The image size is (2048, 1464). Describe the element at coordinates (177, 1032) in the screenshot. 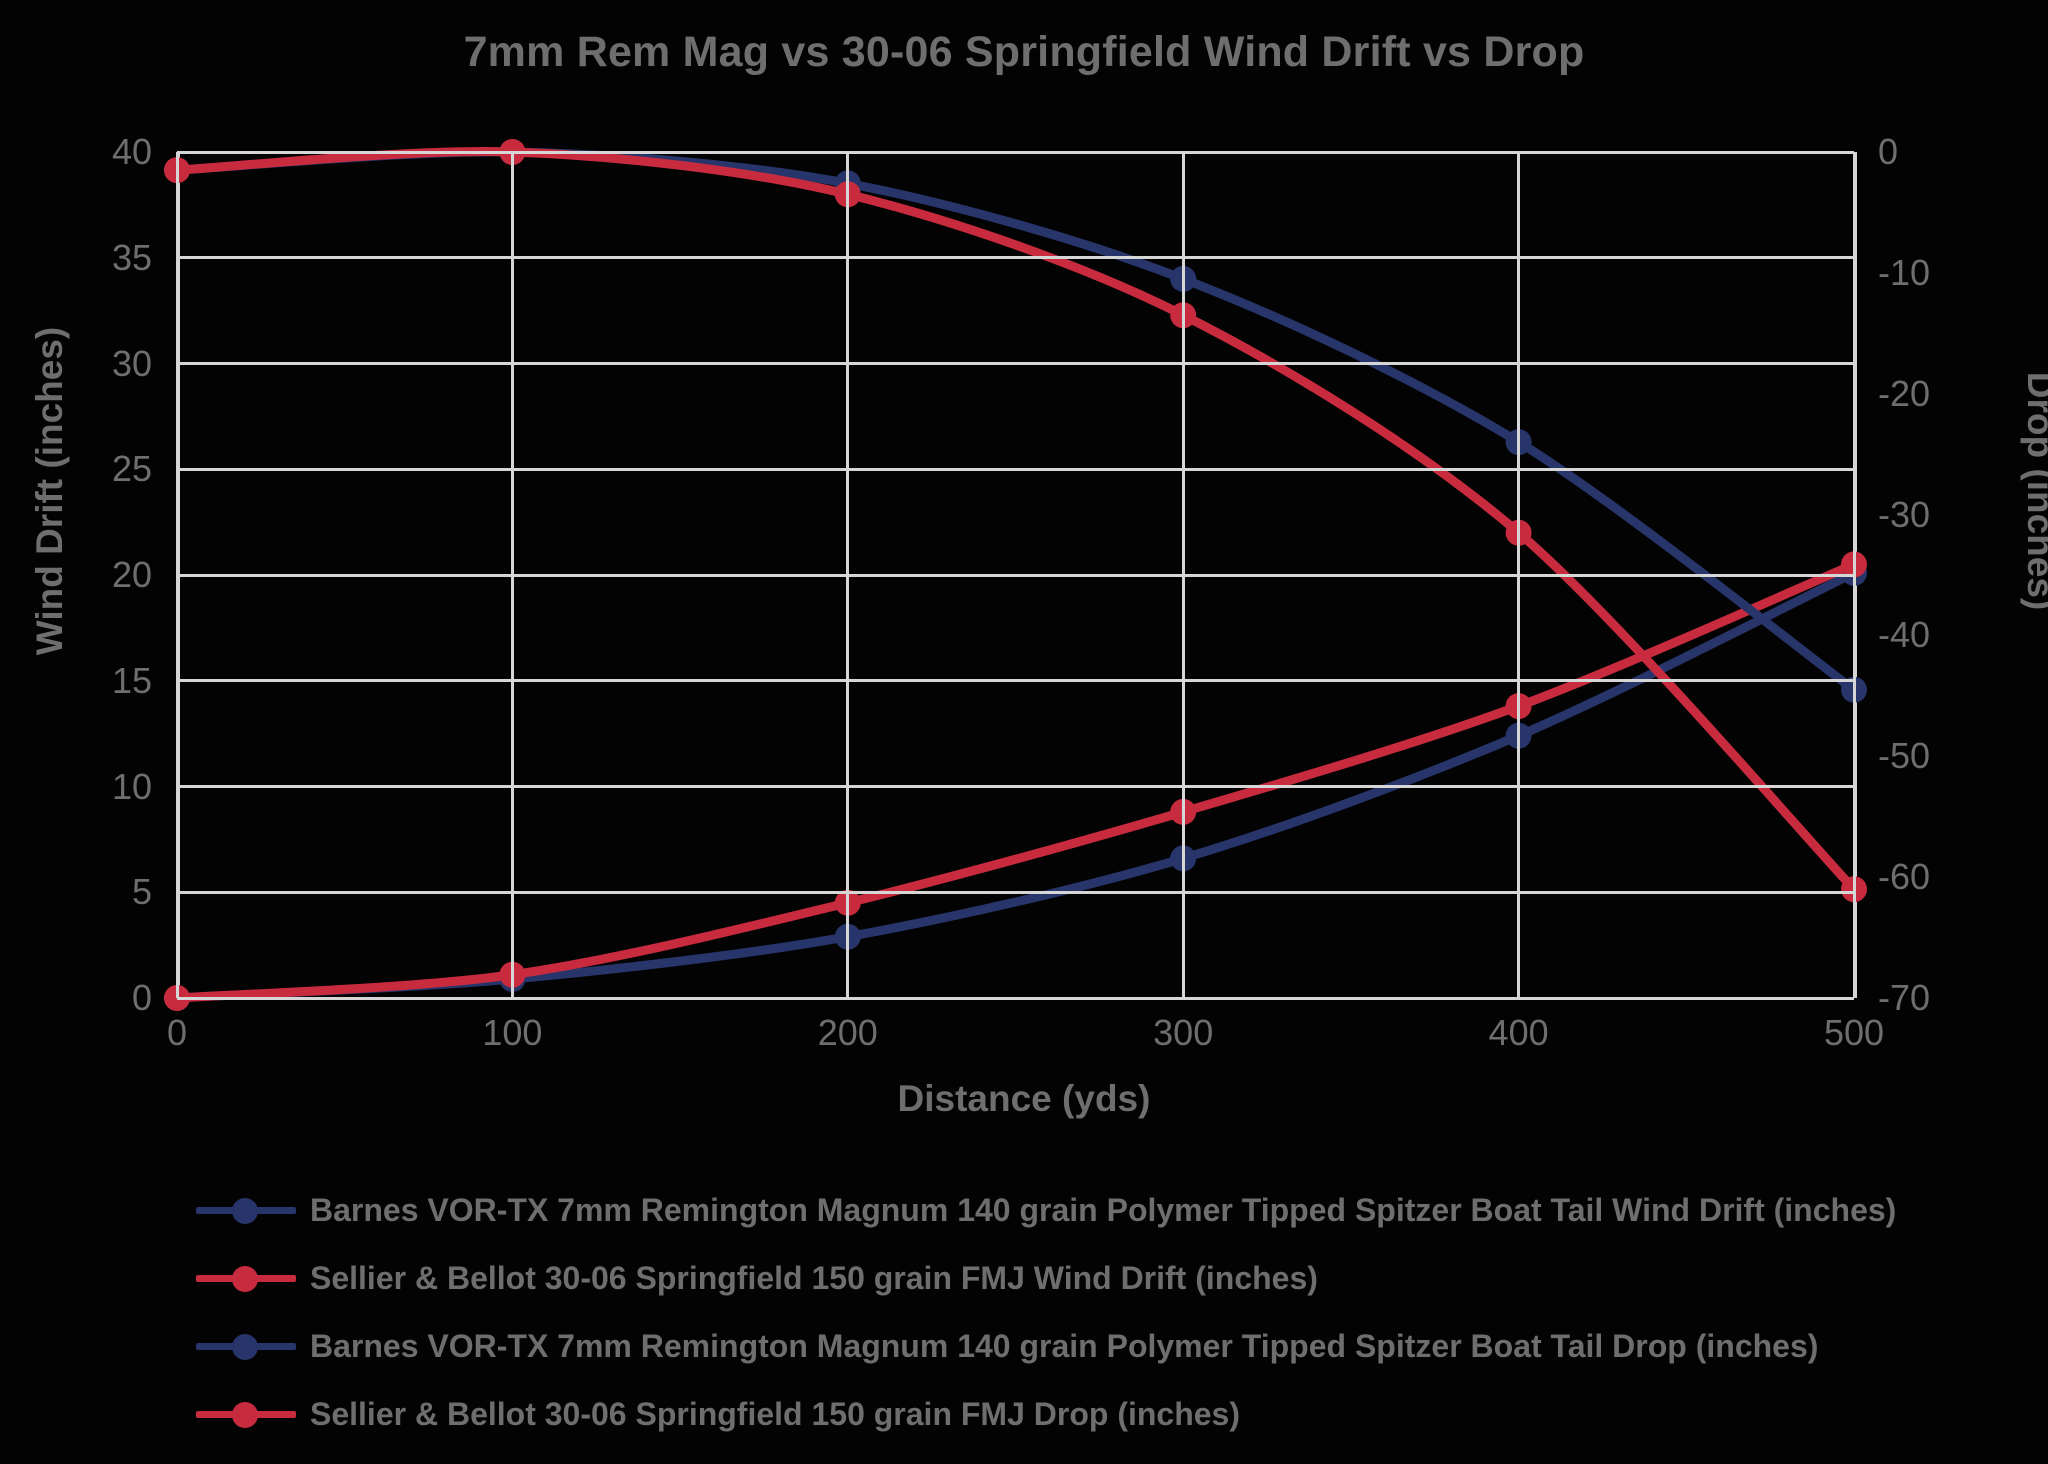

I see `x-axis-tick-label: 0` at that location.